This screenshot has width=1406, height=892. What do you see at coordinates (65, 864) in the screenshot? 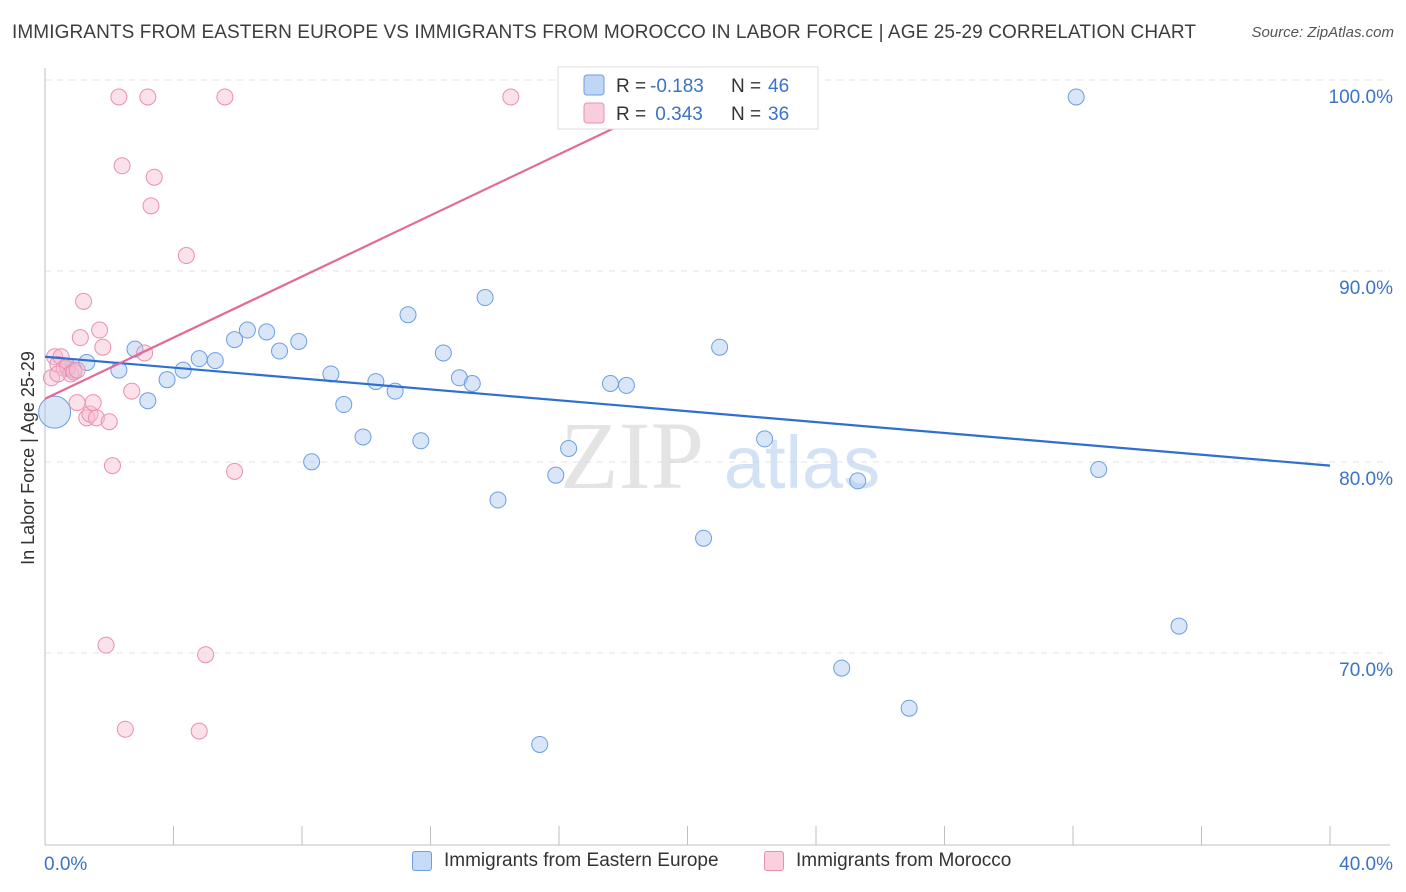
I see `x-tick-label: 0.0%` at bounding box center [65, 864].